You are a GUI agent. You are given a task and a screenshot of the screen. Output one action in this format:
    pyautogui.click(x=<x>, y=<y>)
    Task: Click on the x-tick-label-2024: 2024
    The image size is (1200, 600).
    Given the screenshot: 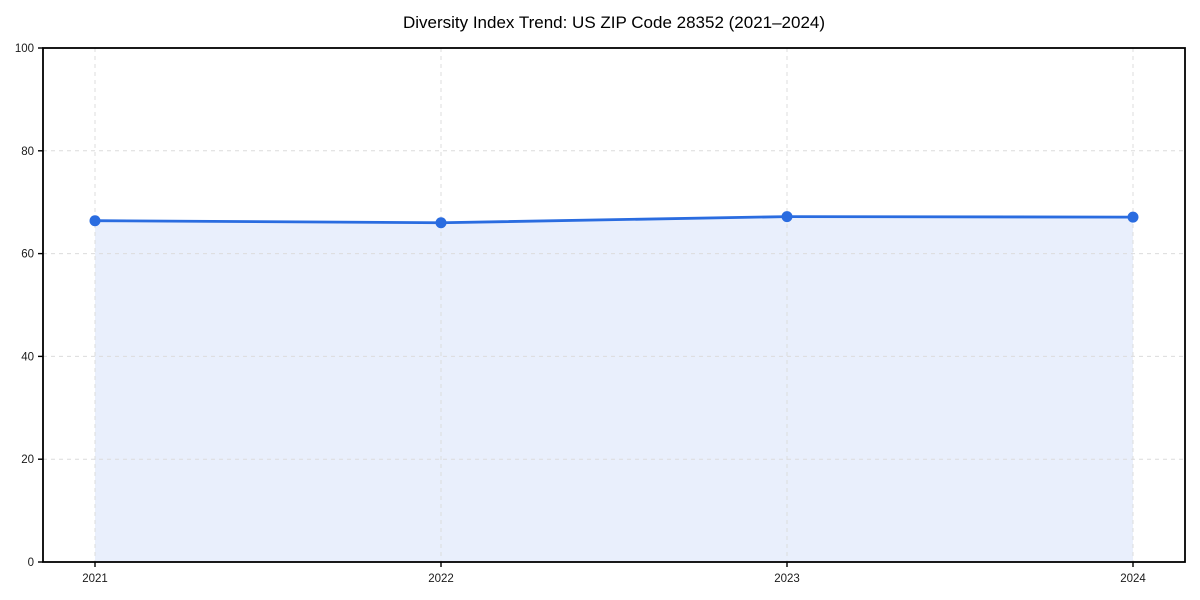 What is the action you would take?
    pyautogui.click(x=1133, y=579)
    